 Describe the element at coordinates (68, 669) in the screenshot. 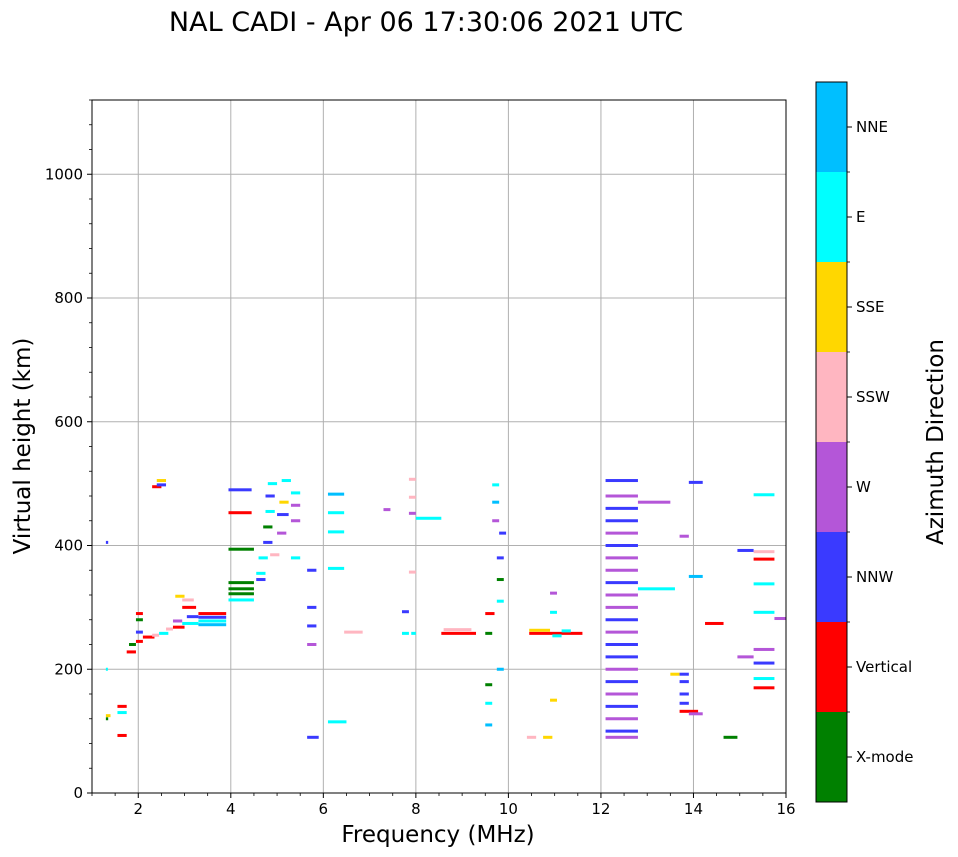

I see `y-tick-label: 200` at that location.